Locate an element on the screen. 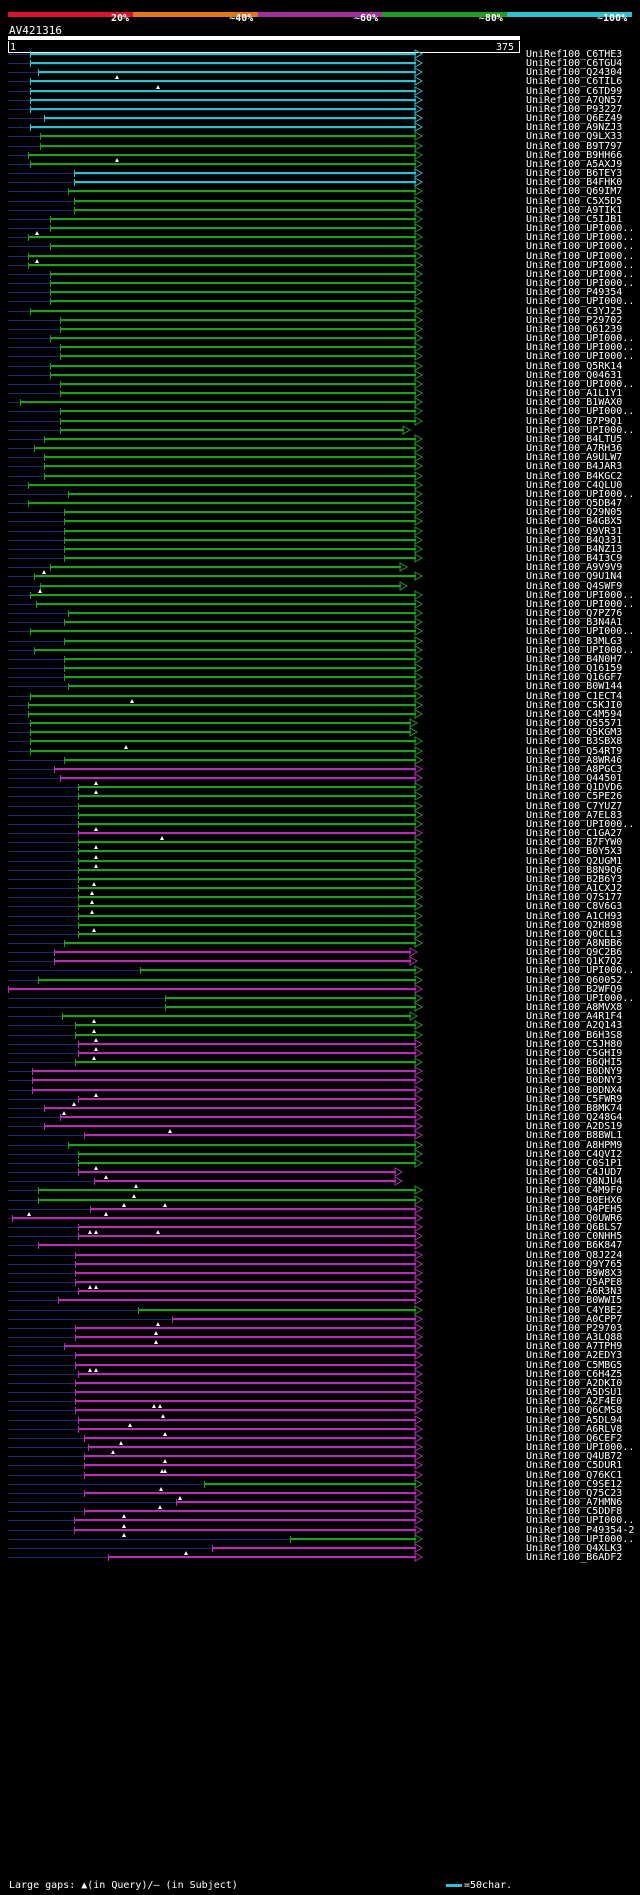 This screenshot has width=640, height=1895. hit-label: UniRef100_B4GBX5 is located at coordinates (574, 521).